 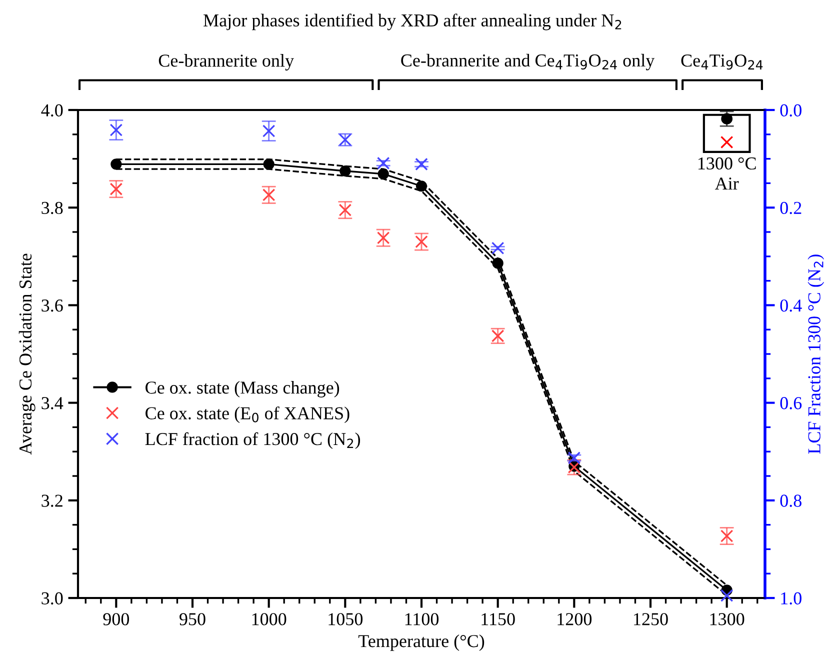 I want to click on y2-tick-label: 1.0, so click(x=791, y=598).